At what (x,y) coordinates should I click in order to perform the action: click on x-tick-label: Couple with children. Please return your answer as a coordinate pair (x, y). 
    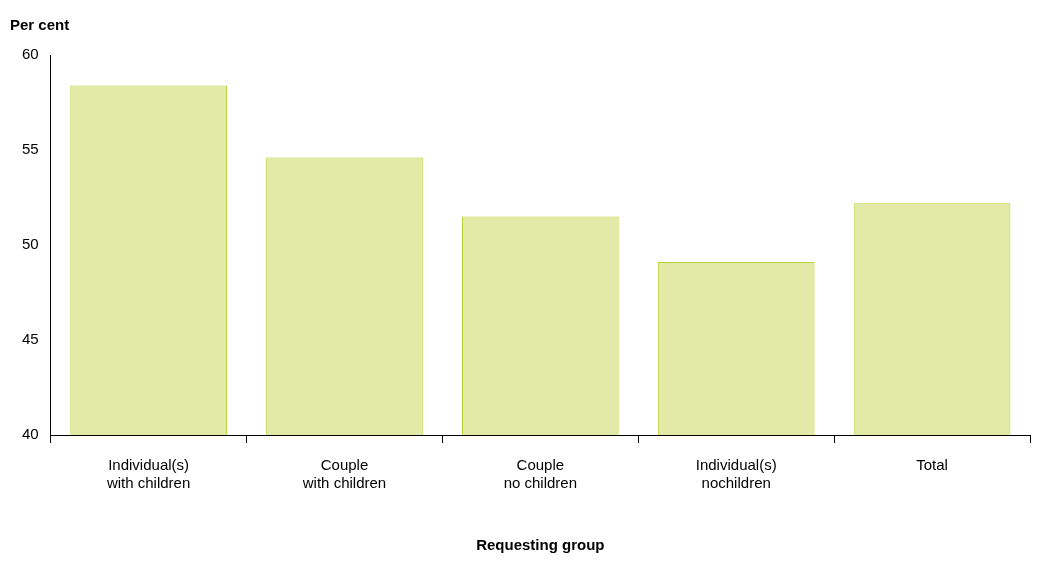
    Looking at the image, I should click on (344, 474).